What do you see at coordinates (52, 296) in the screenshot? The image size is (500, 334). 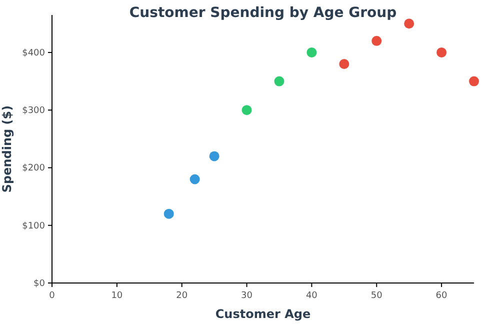 I see `x-tick-label: 0` at bounding box center [52, 296].